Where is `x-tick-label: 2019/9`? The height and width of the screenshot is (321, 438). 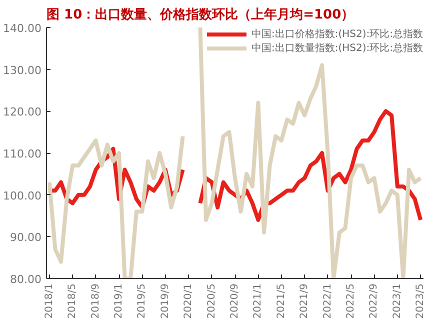 x-tick-label: 2019/9 is located at coordinates (165, 301).